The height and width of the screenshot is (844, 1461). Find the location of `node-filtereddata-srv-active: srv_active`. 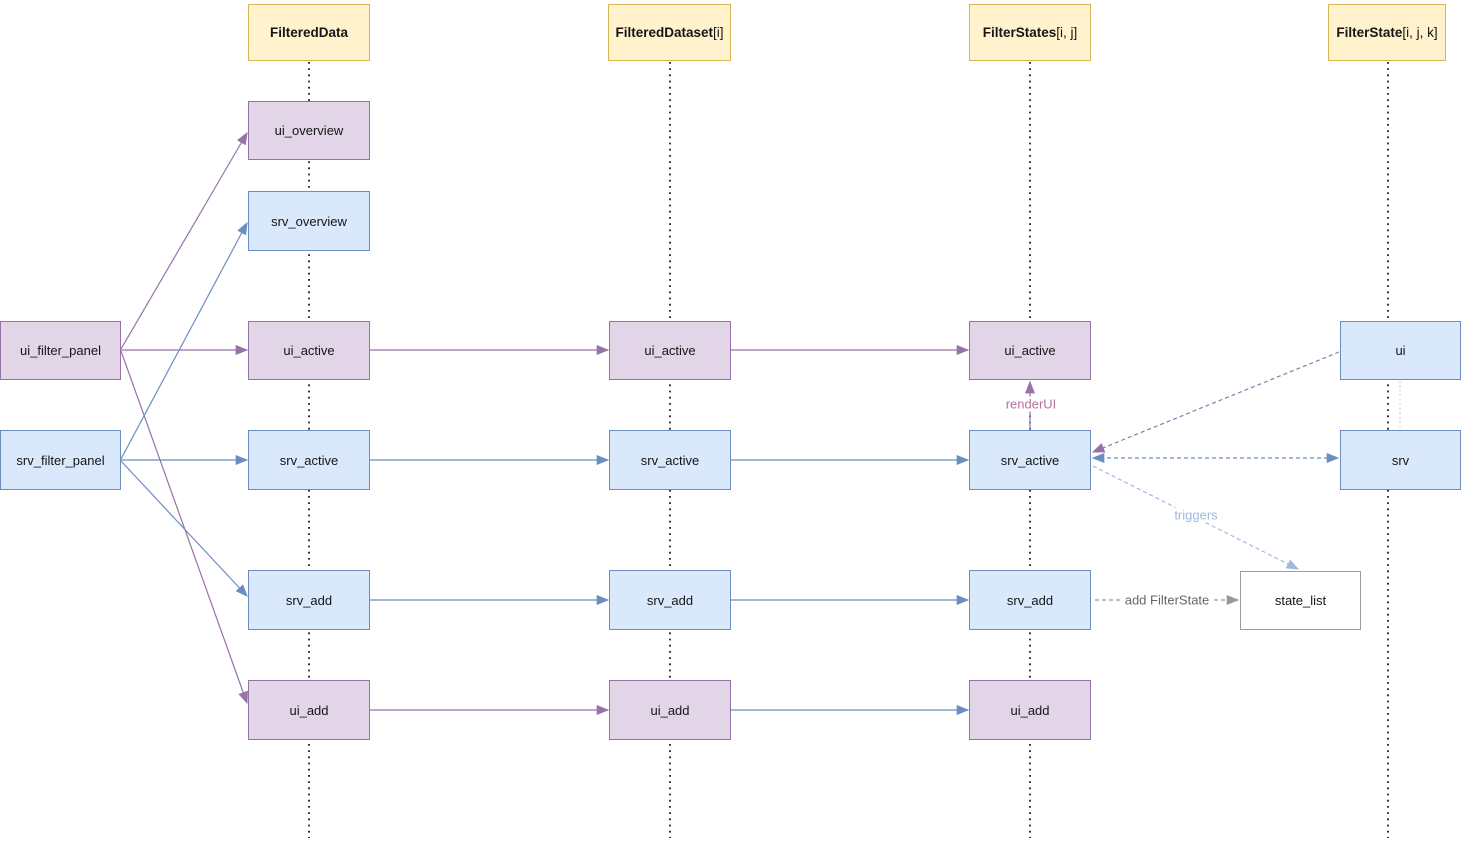

node-filtereddata-srv-active: srv_active is located at coordinates (309, 460).